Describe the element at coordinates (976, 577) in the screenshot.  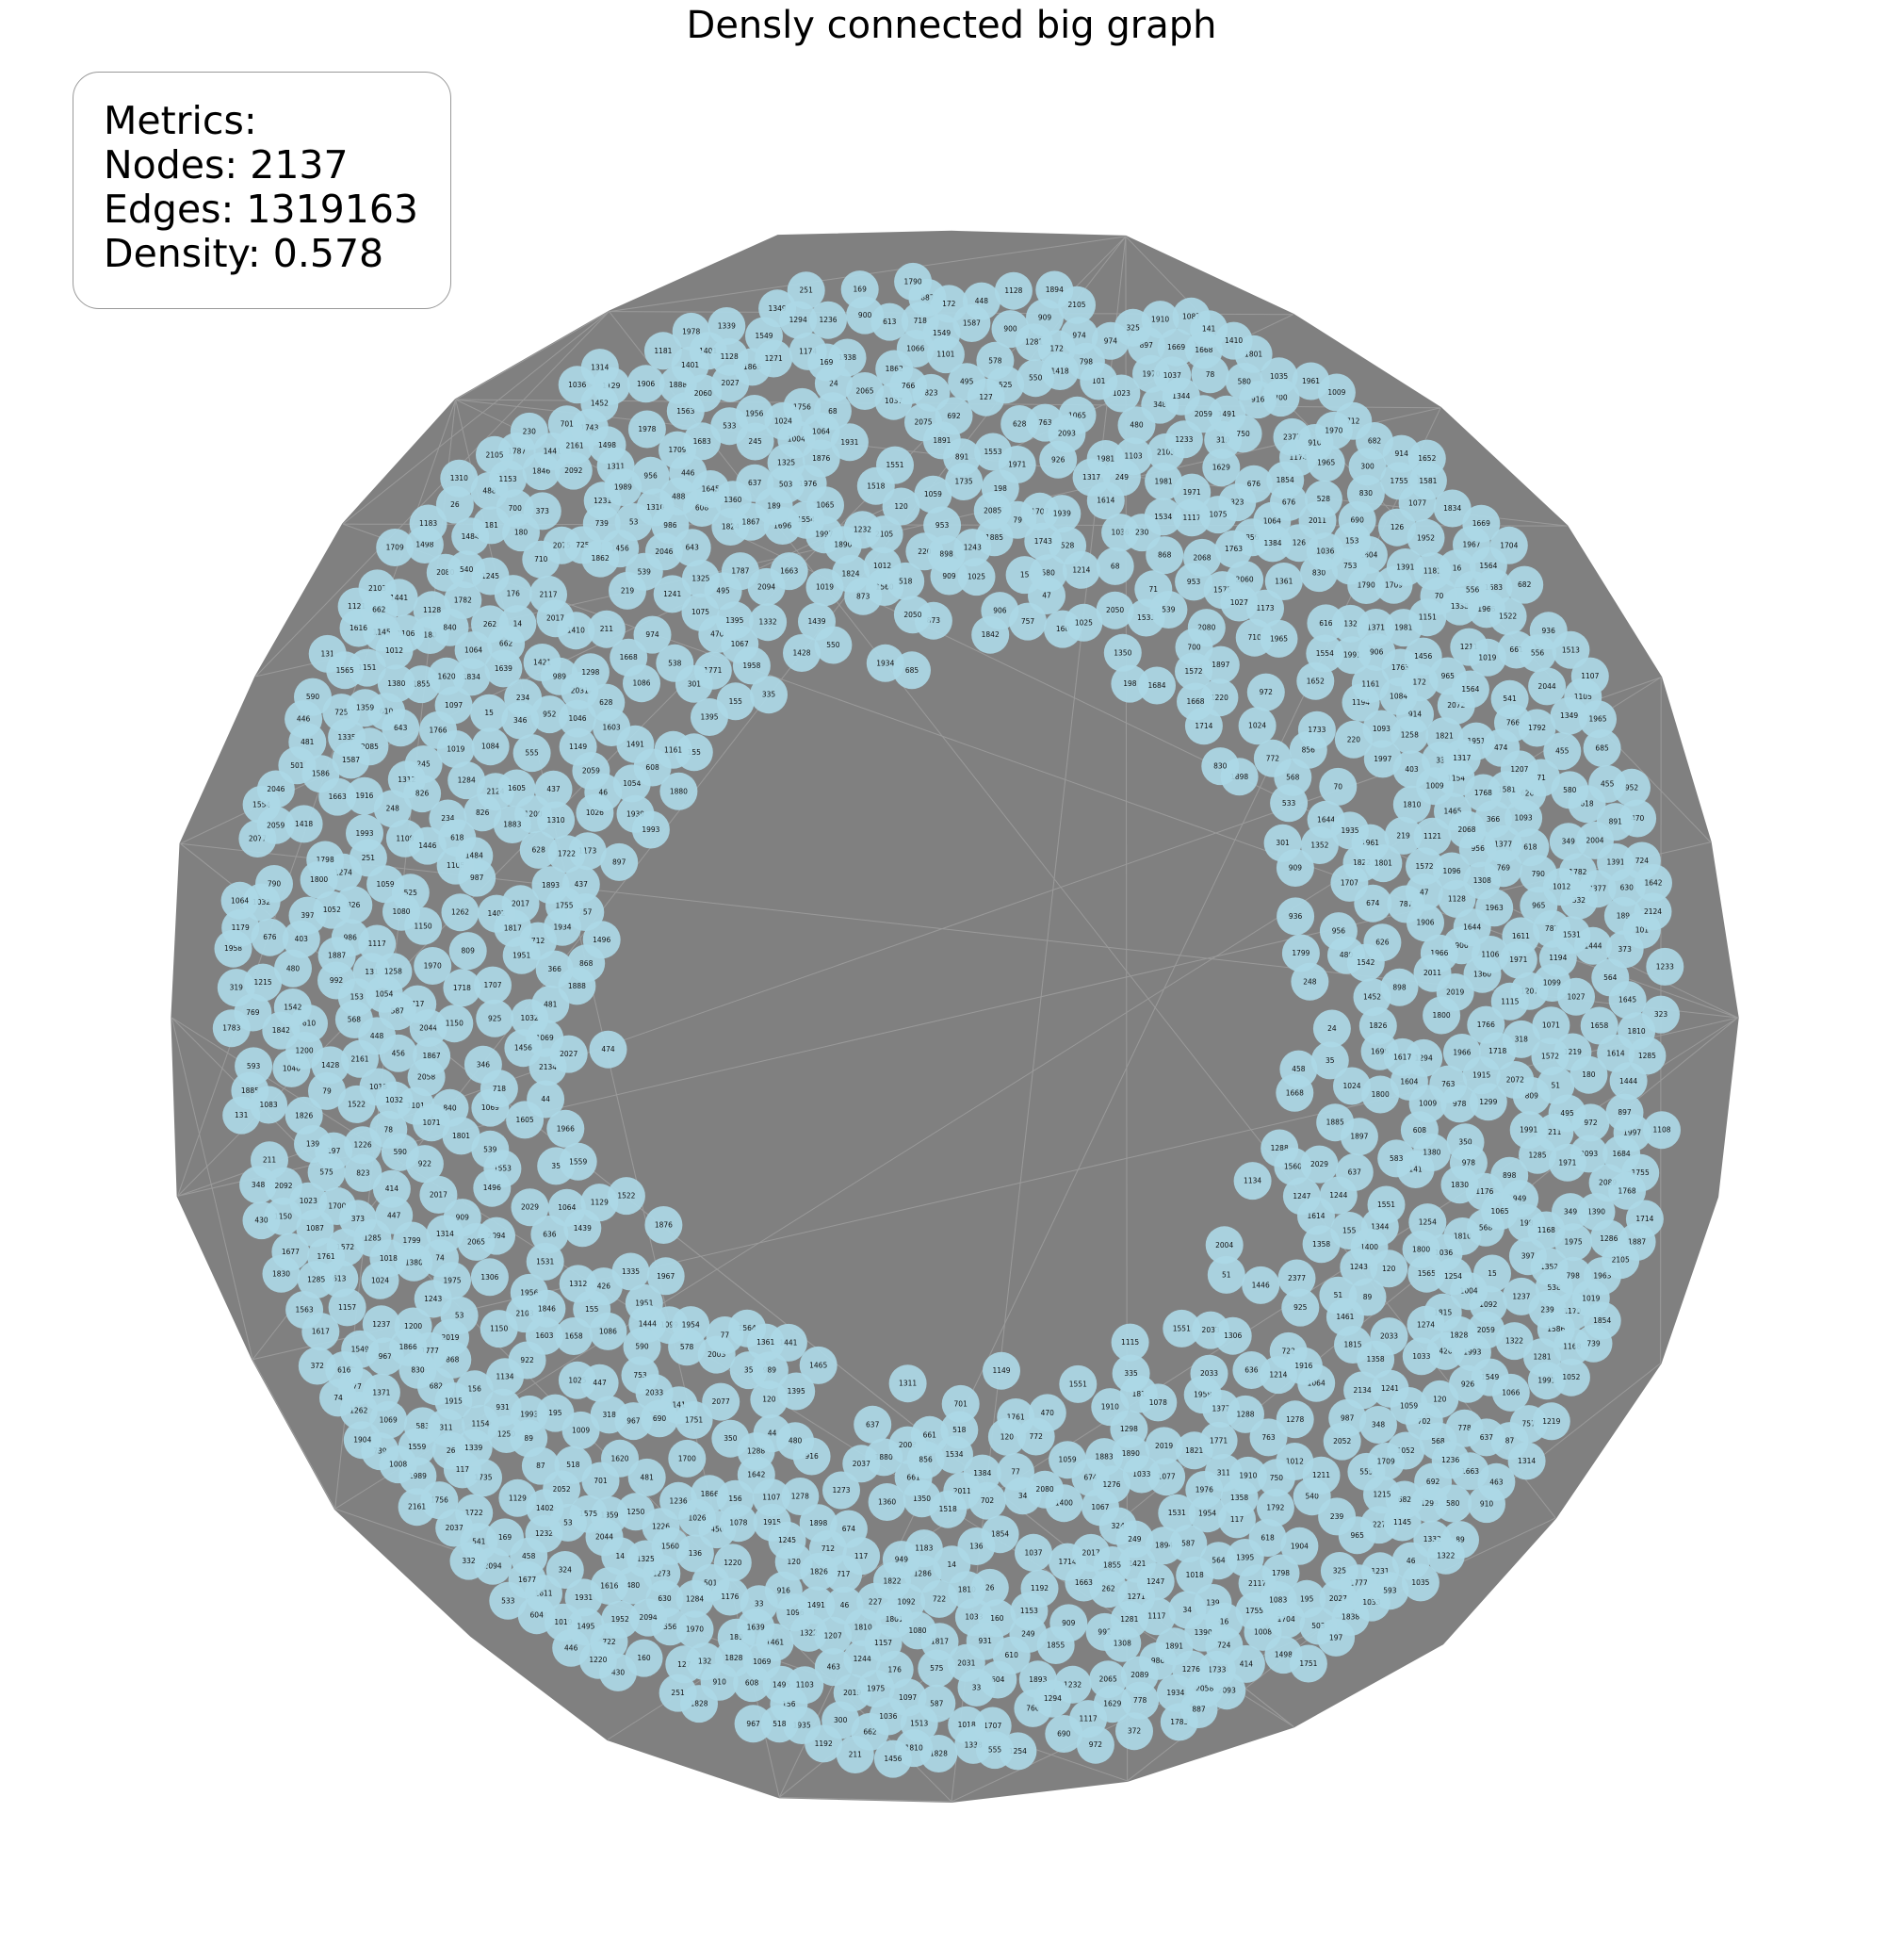
I see `node-label: 1025` at that location.